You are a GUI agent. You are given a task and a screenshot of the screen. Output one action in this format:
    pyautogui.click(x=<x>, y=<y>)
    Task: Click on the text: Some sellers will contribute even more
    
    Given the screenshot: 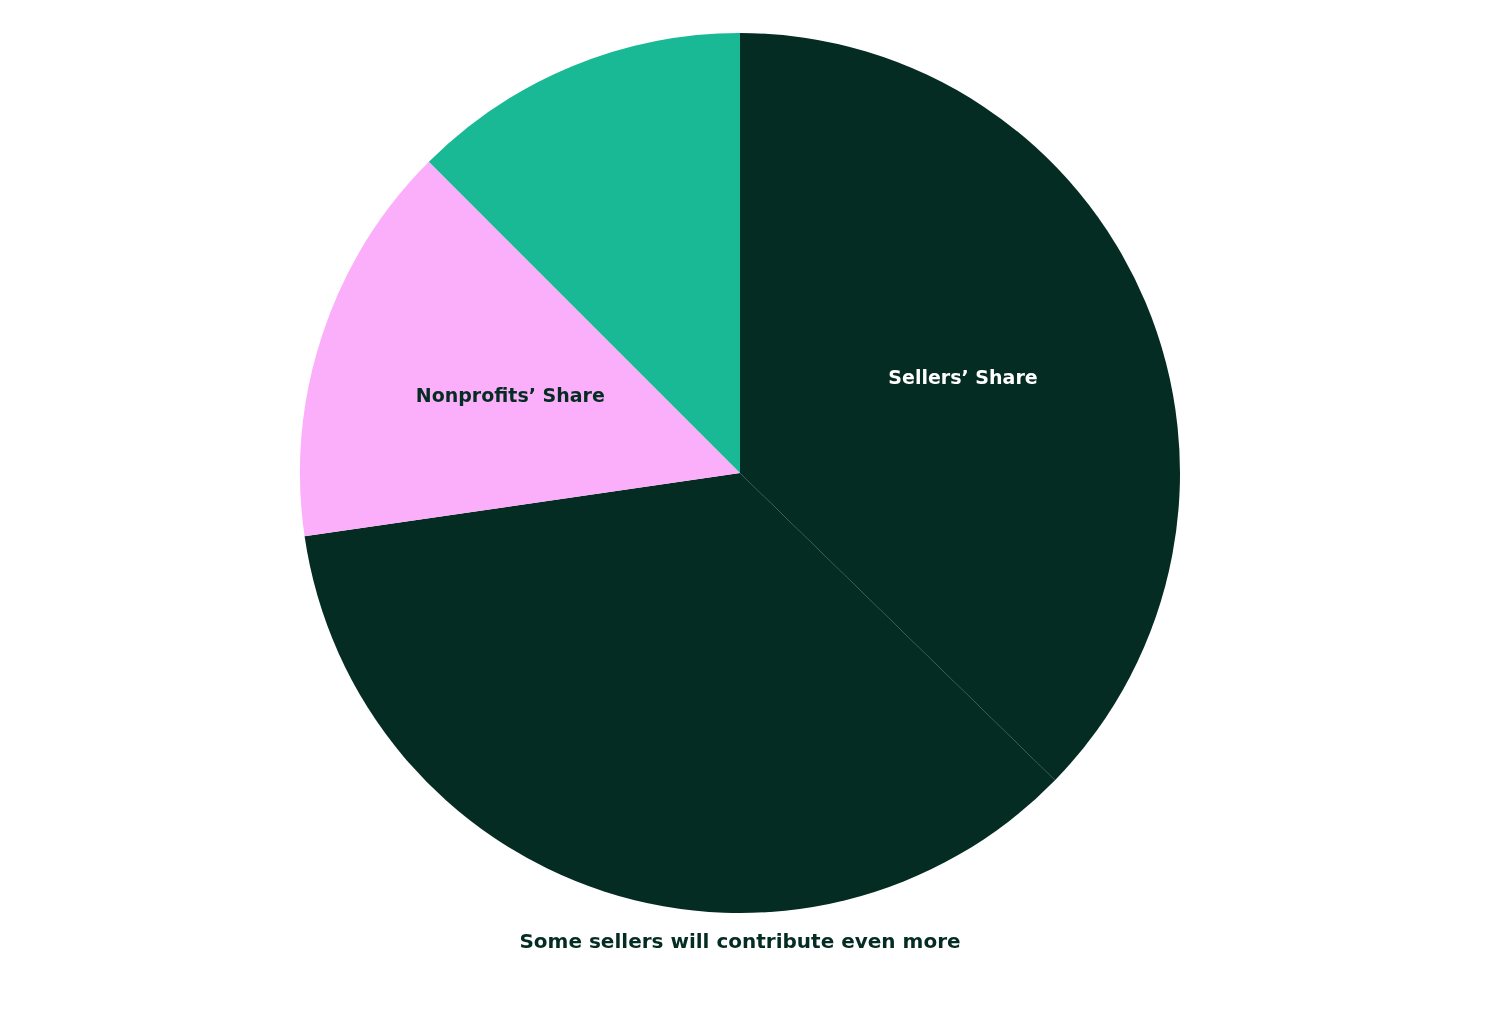 What is the action you would take?
    pyautogui.click(x=740, y=941)
    